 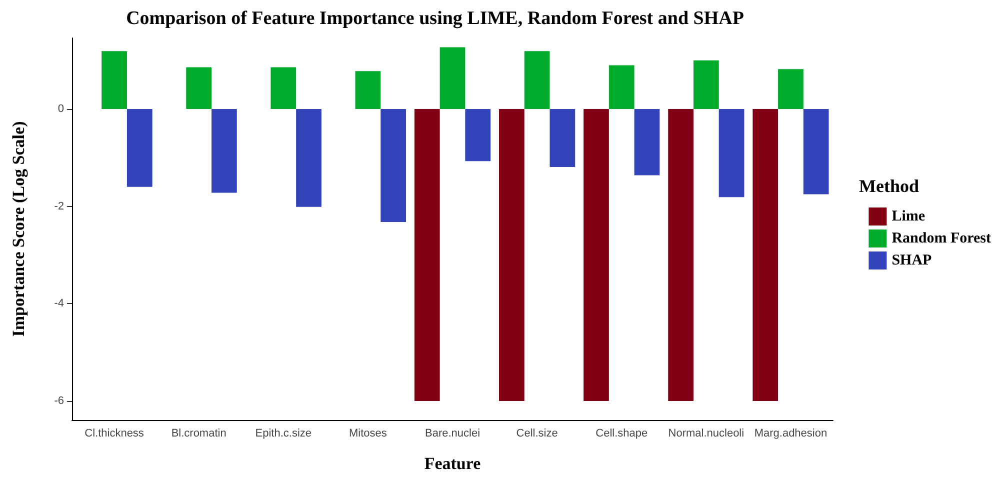 I want to click on y-axis-title: Importance Score (Log Scale), so click(x=18, y=229).